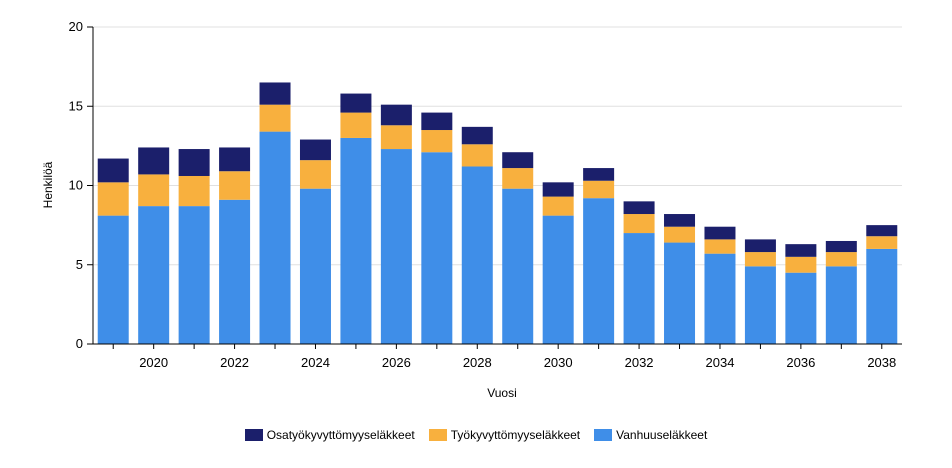 Image resolution: width=952 pixels, height=468 pixels. Describe the element at coordinates (76, 105) in the screenshot. I see `y-tick-label: 15` at that location.